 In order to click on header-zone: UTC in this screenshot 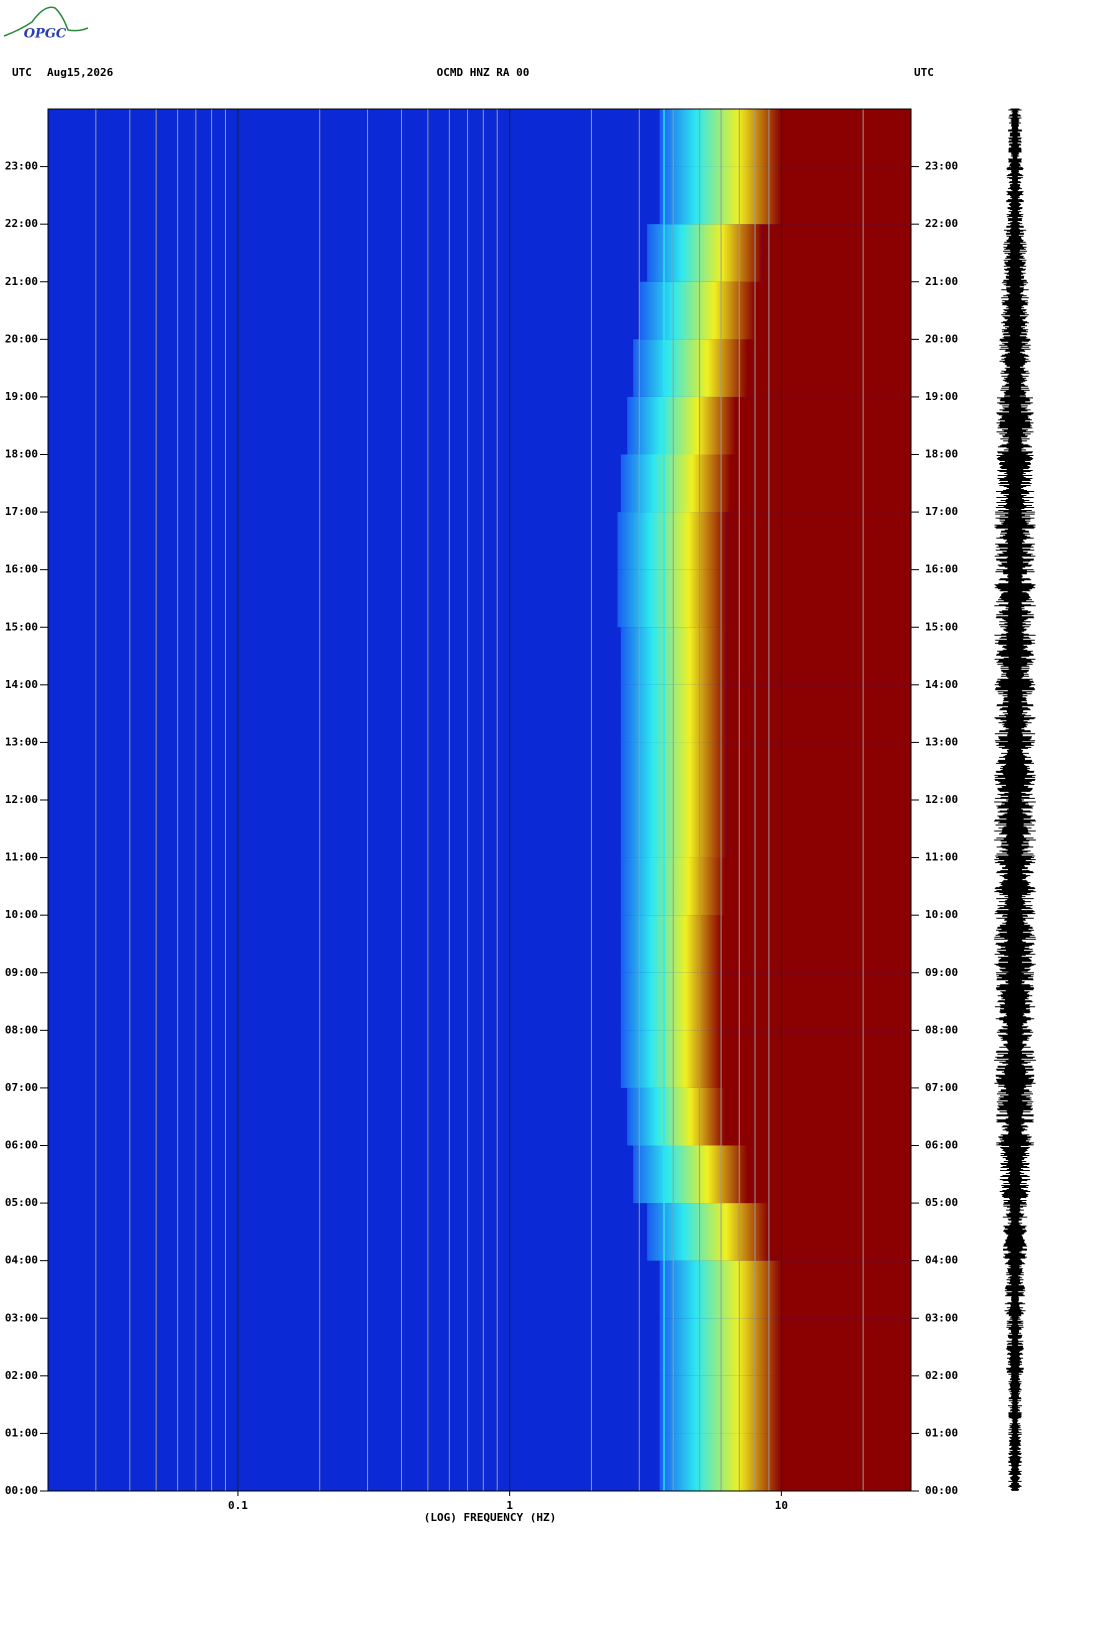, I will do `click(22, 72)`.